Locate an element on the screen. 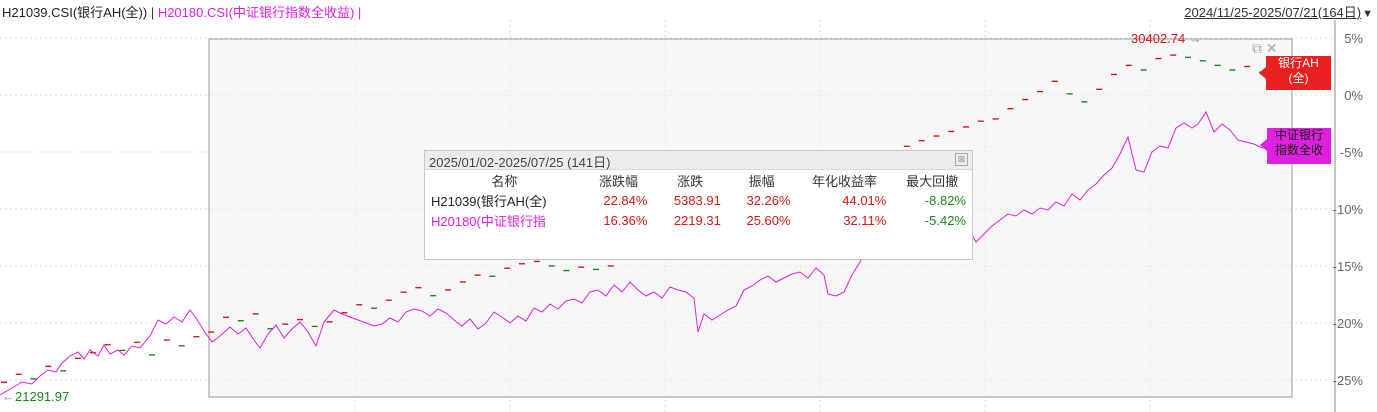  series1-tag-line2: (全) is located at coordinates (1298, 78).